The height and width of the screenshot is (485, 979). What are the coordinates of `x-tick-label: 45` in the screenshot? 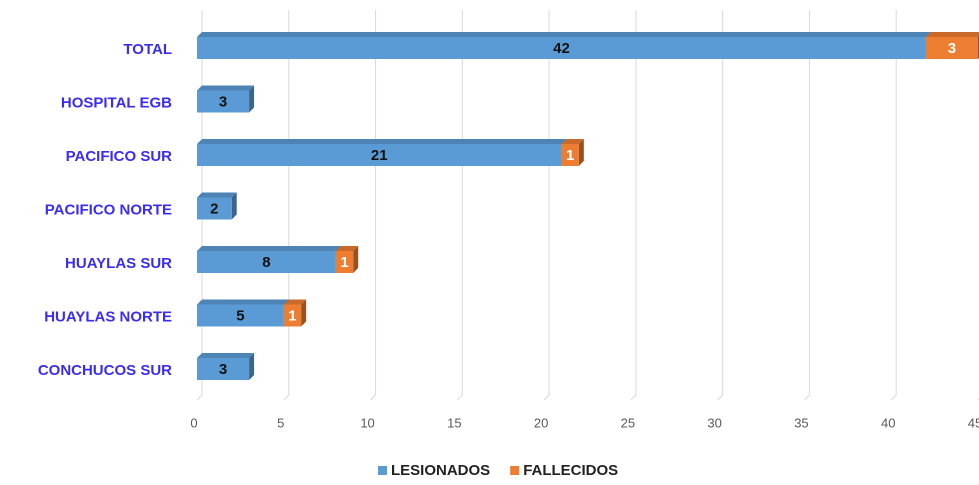 It's located at (973, 422).